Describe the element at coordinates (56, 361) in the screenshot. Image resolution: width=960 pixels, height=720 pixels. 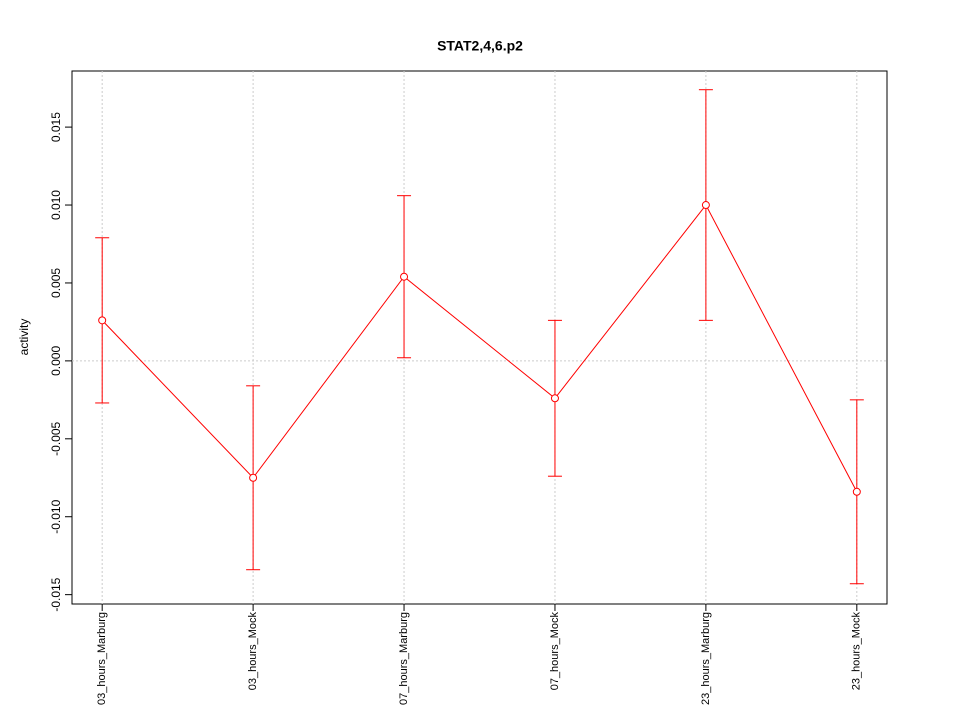
I see `y-tick-label: 0.000` at that location.